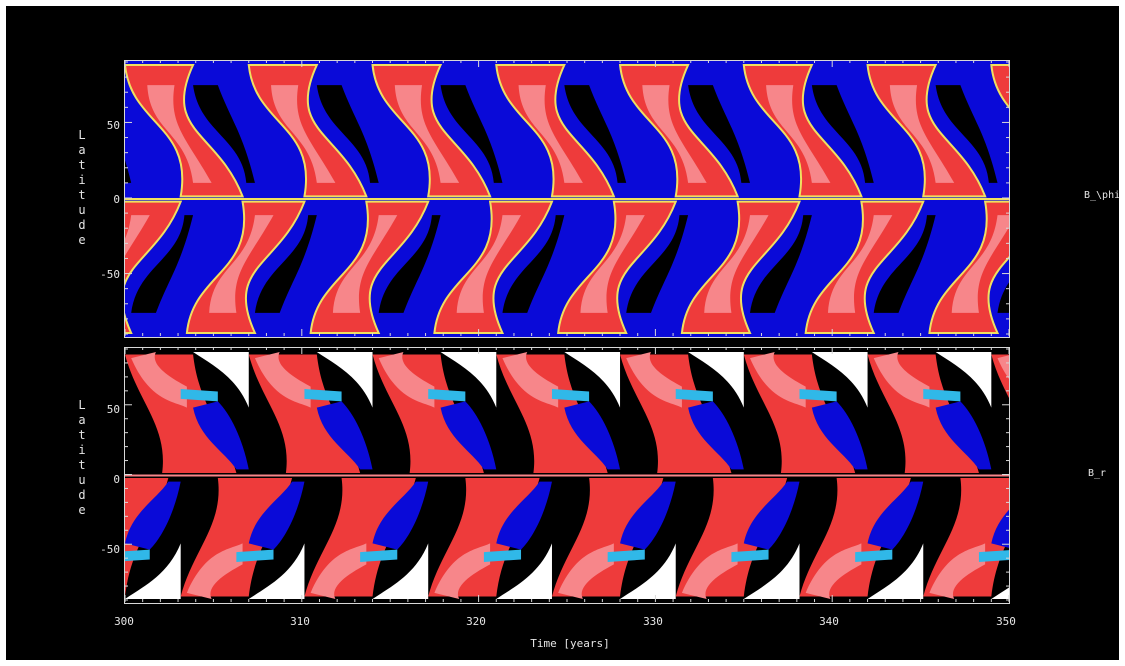 This screenshot has height=666, width=1125. Describe the element at coordinates (82, 405) in the screenshot. I see `y-axis-label-letter: L` at that location.